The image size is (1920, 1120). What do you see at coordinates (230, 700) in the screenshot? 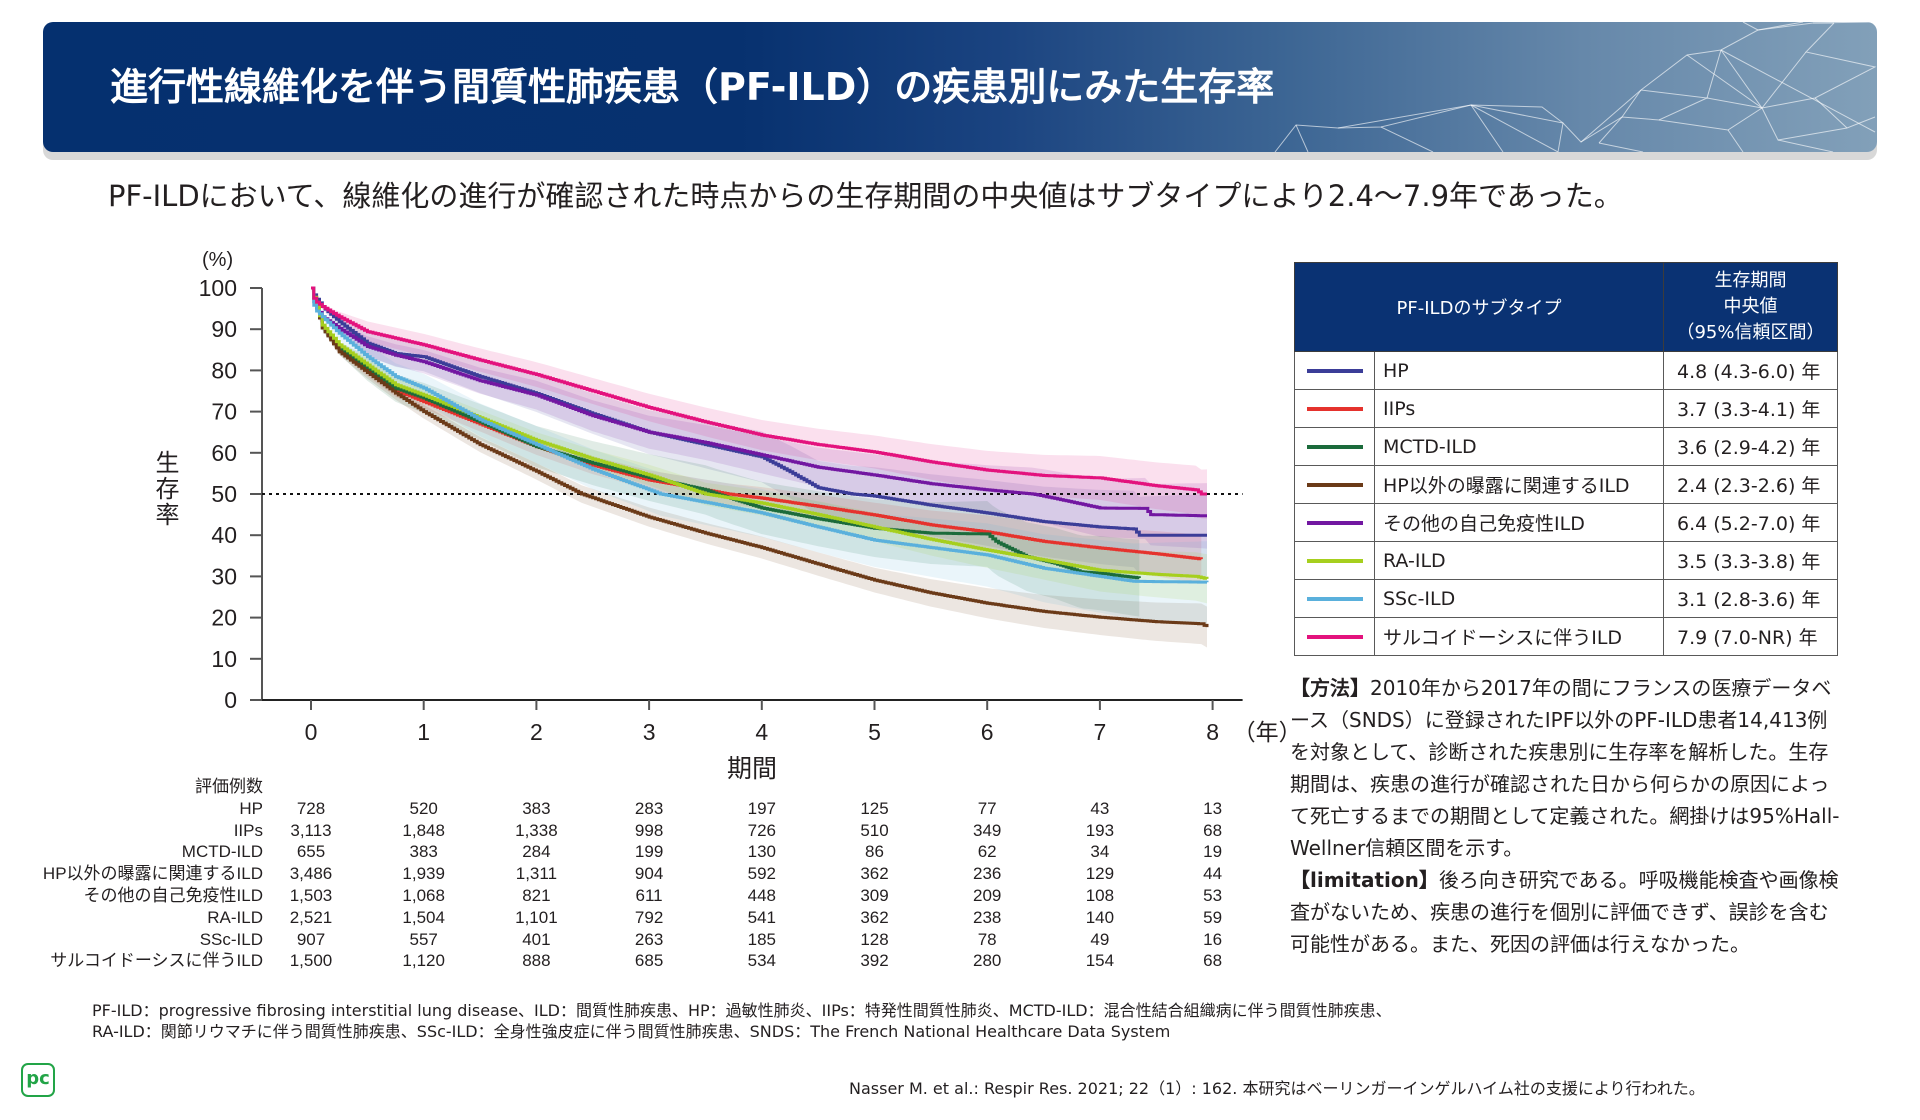
I see `y-tick-label: 0` at bounding box center [230, 700].